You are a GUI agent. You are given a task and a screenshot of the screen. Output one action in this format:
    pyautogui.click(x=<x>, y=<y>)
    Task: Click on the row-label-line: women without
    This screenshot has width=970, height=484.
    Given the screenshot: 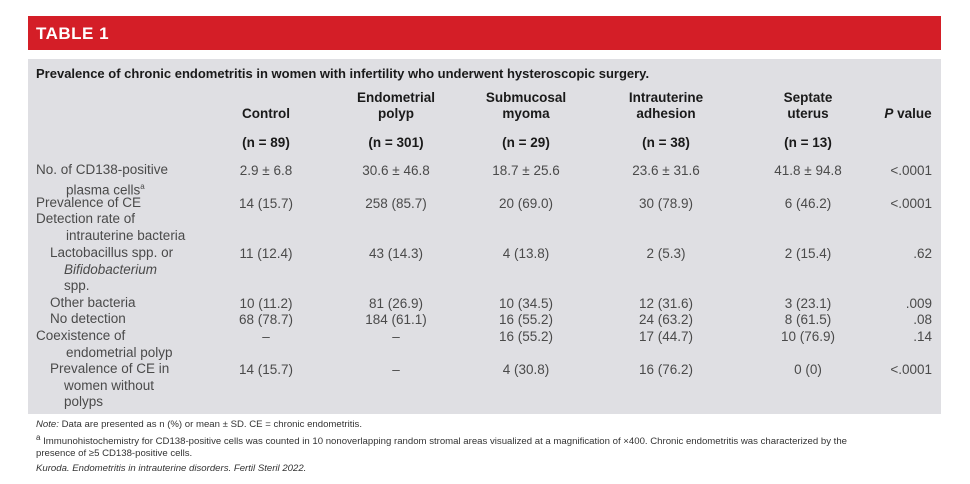 What is the action you would take?
    pyautogui.click(x=109, y=385)
    